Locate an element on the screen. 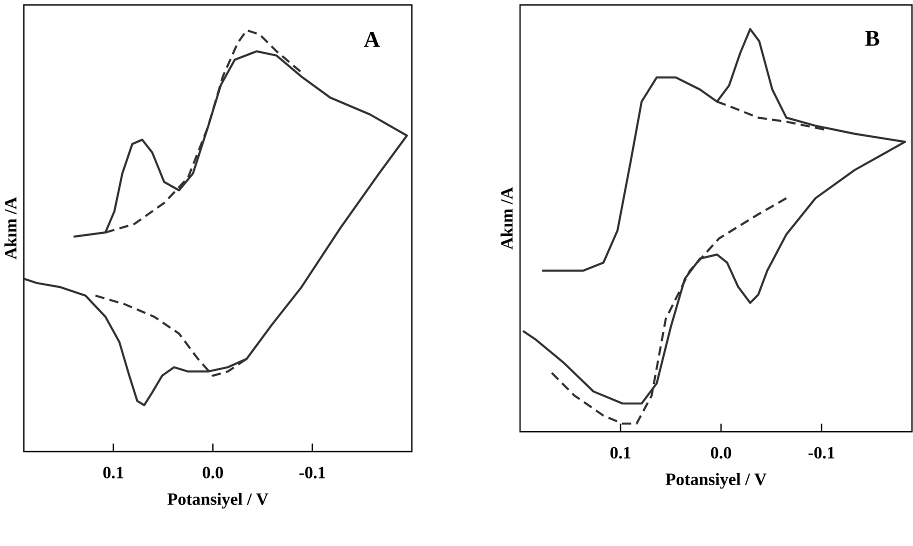 This screenshot has height=546, width=913. annotation: A is located at coordinates (372, 39).